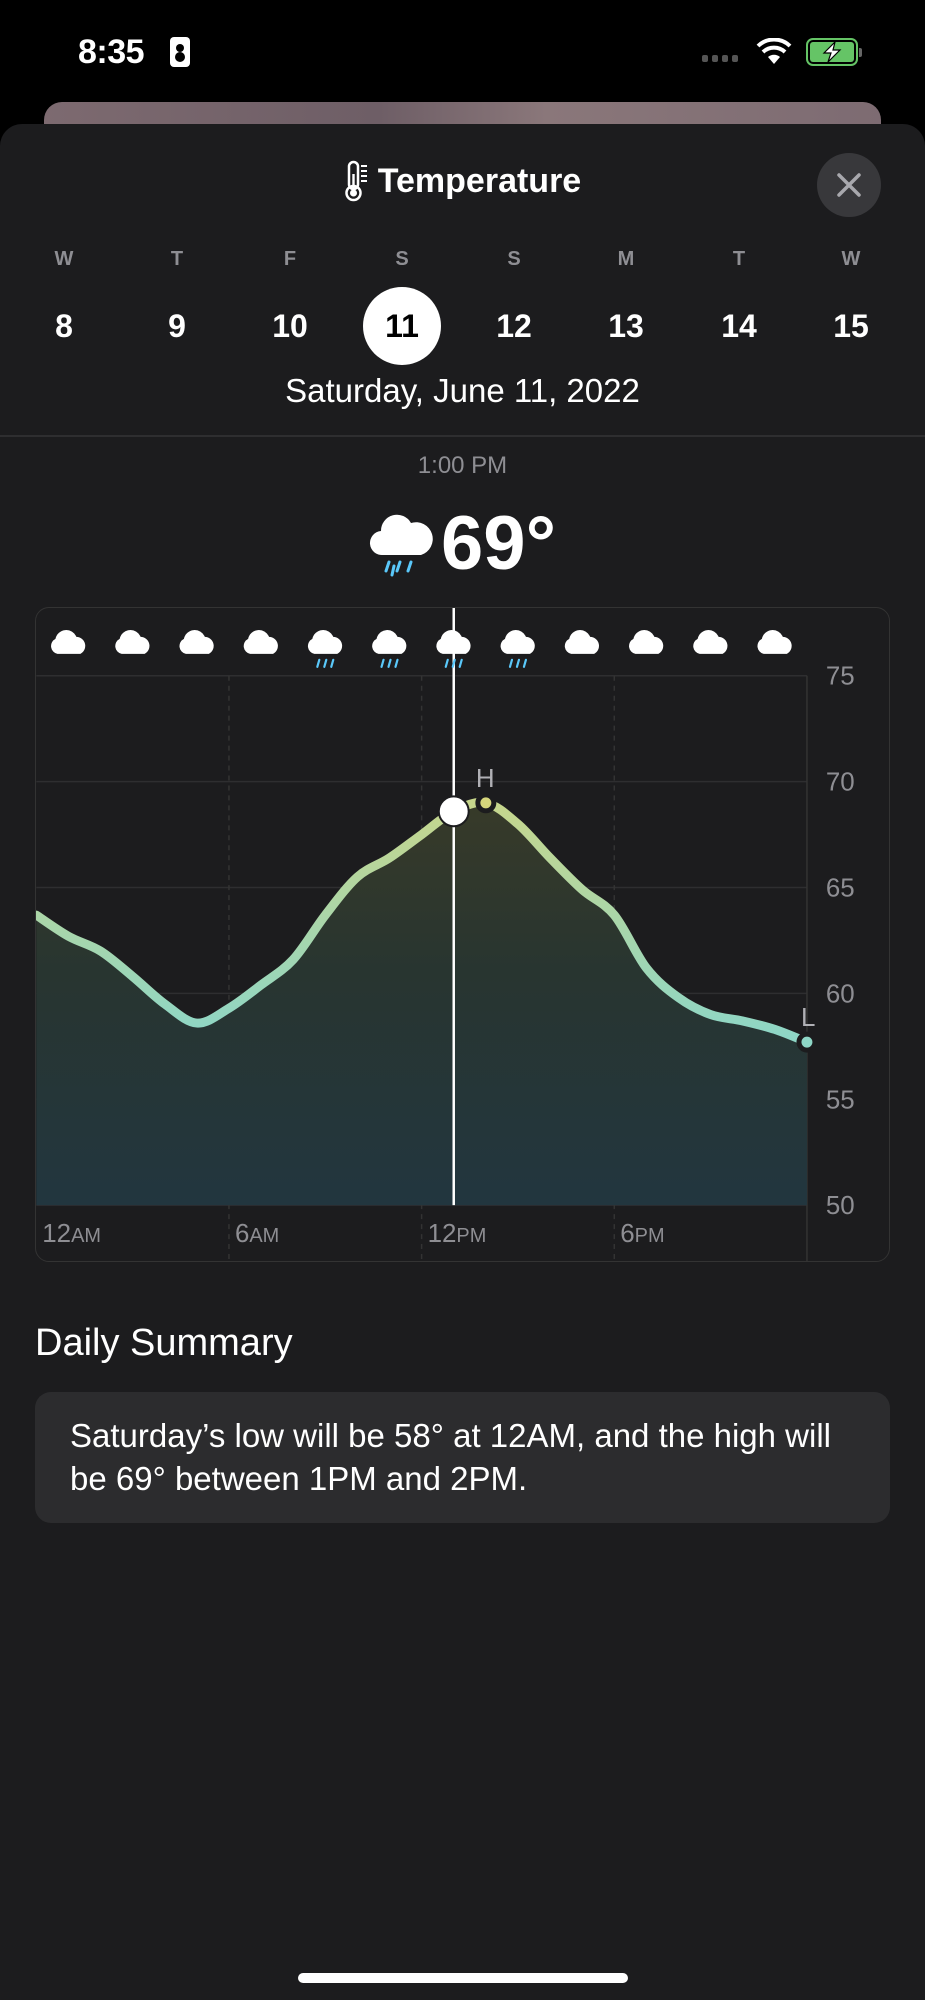  Describe the element at coordinates (774, 51) in the screenshot. I see `wifi-icon` at that location.